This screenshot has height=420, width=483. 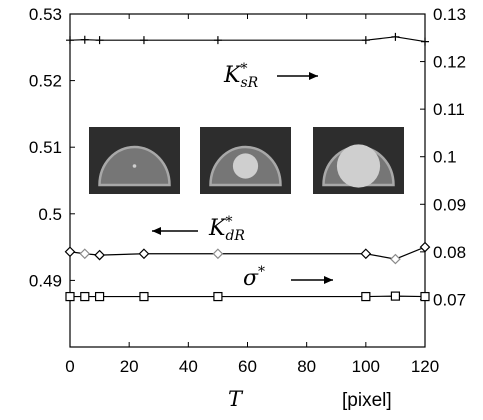 I want to click on x-tick-label: 120, so click(x=425, y=366).